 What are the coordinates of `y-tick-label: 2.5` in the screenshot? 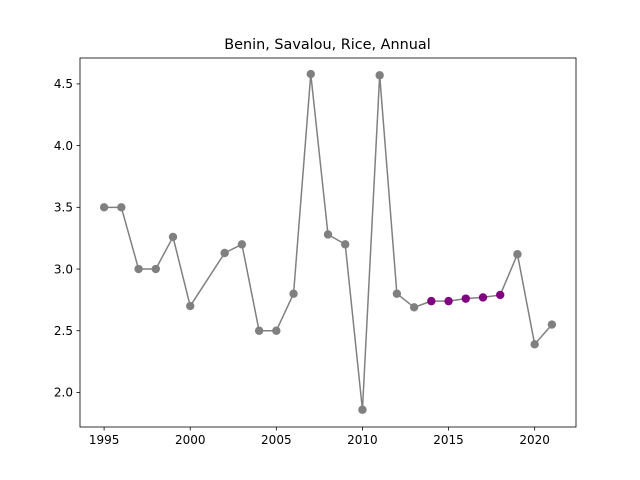 It's located at (63, 331).